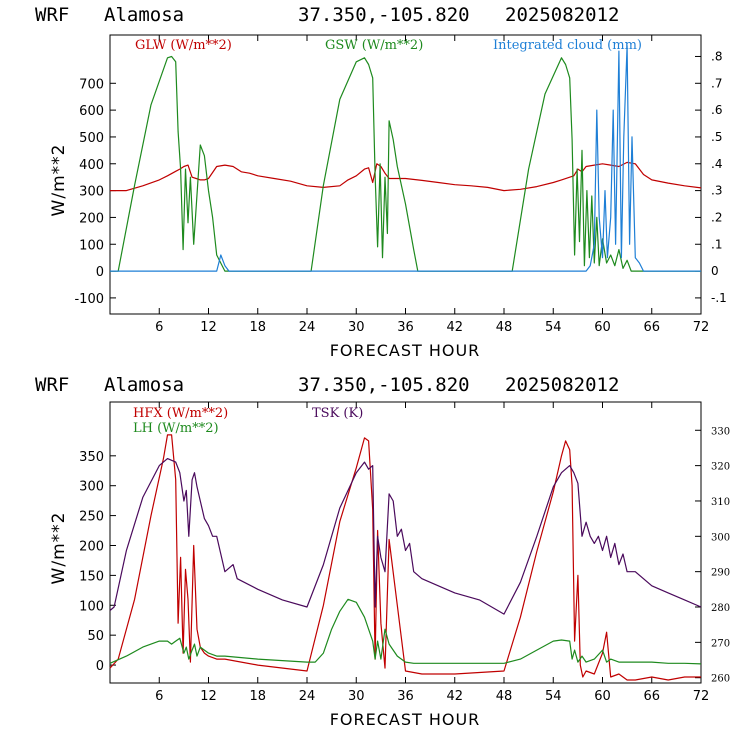 The width and height of the screenshot is (740, 740). What do you see at coordinates (59, 180) in the screenshot?
I see `top-y-axis-label: W/m**2` at bounding box center [59, 180].